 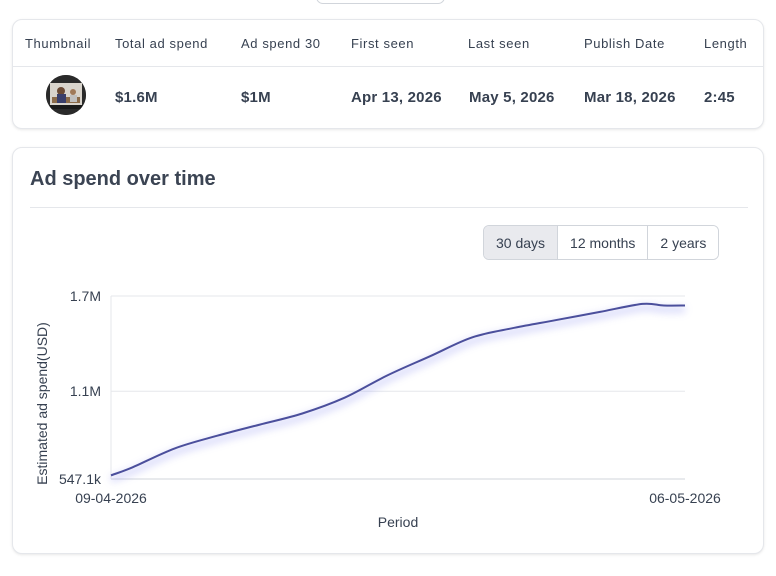 I want to click on first-seen-value: Apr 13, 2026, so click(x=396, y=97).